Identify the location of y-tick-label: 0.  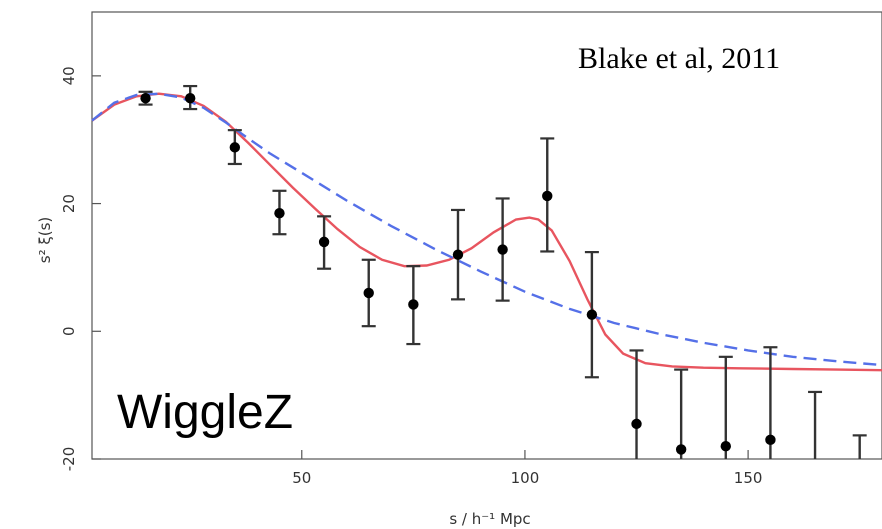
(69, 332).